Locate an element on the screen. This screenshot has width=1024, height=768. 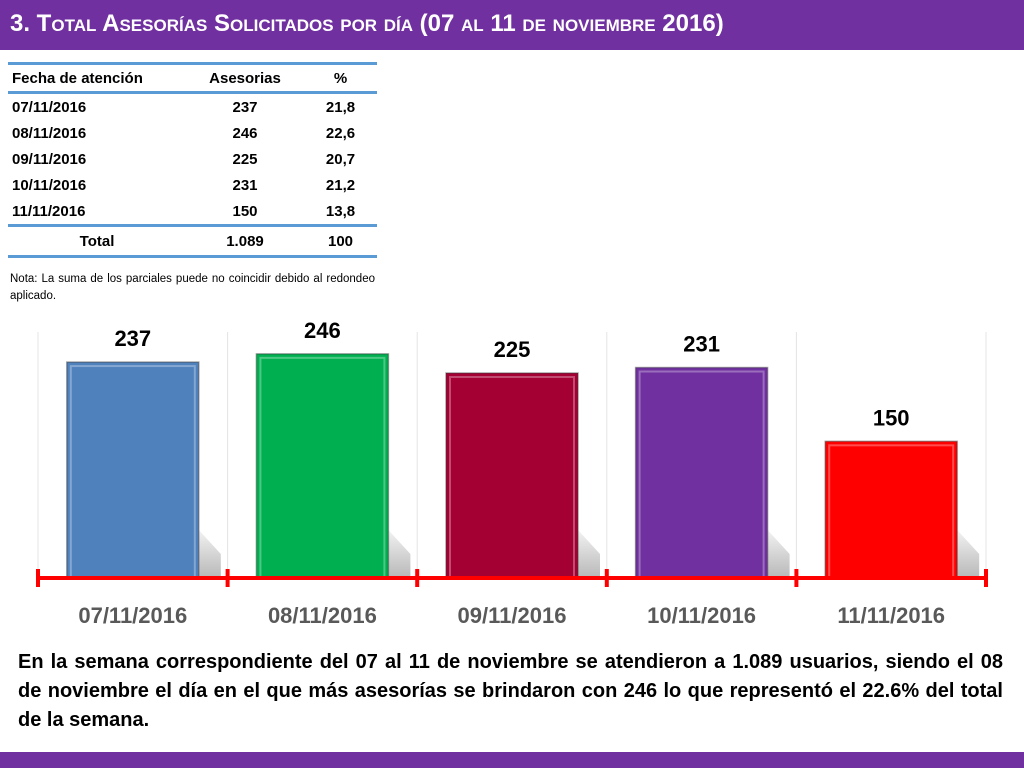
table-cell-date: 10/11/2016 is located at coordinates (49, 185).